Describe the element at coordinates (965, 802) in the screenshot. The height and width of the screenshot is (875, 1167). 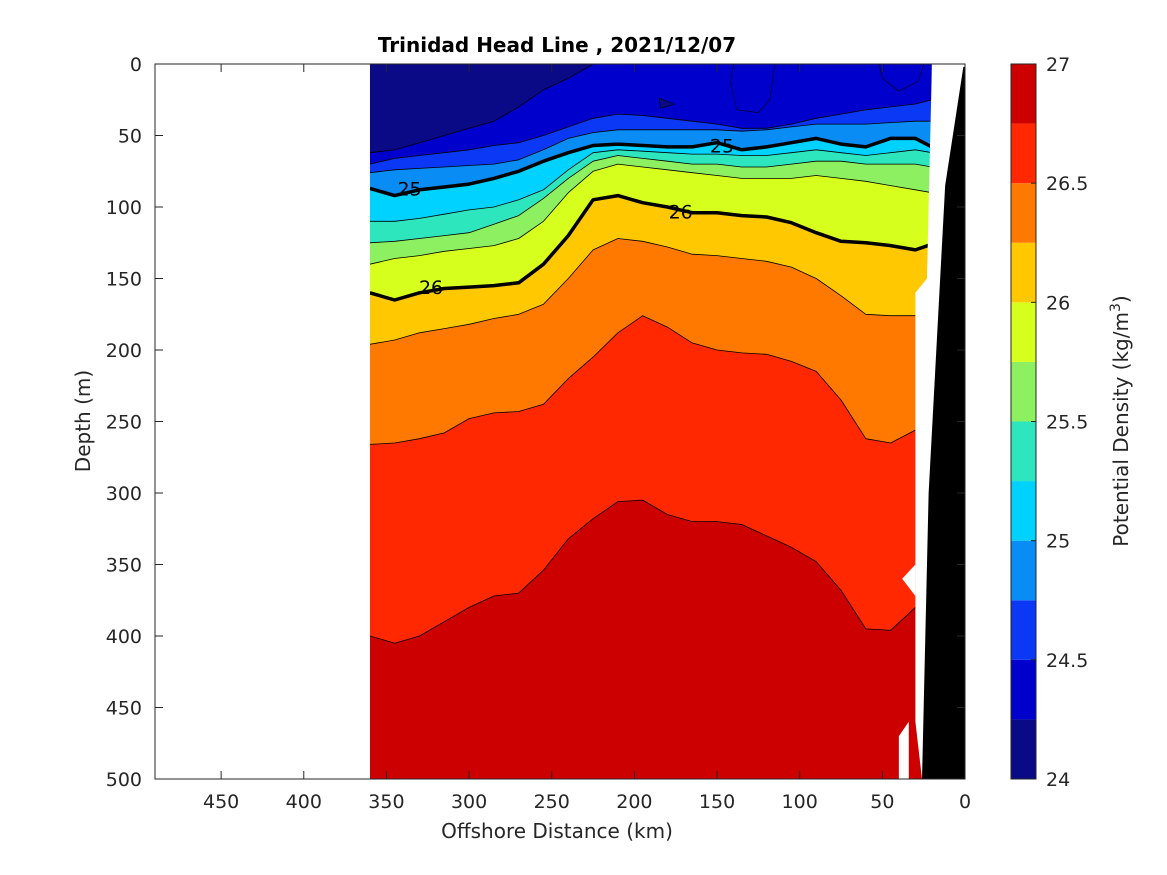
I see `x-tick-label-9: 0` at that location.